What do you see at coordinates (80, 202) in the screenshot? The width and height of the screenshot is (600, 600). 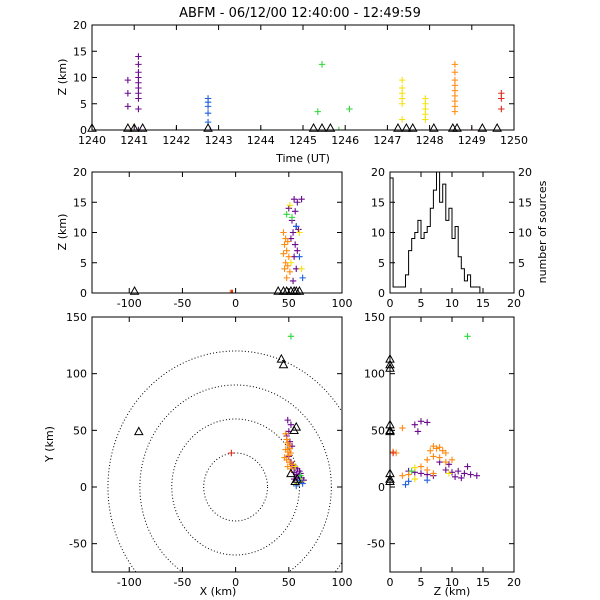 I see `x-z-y-tick-label: 15` at bounding box center [80, 202].